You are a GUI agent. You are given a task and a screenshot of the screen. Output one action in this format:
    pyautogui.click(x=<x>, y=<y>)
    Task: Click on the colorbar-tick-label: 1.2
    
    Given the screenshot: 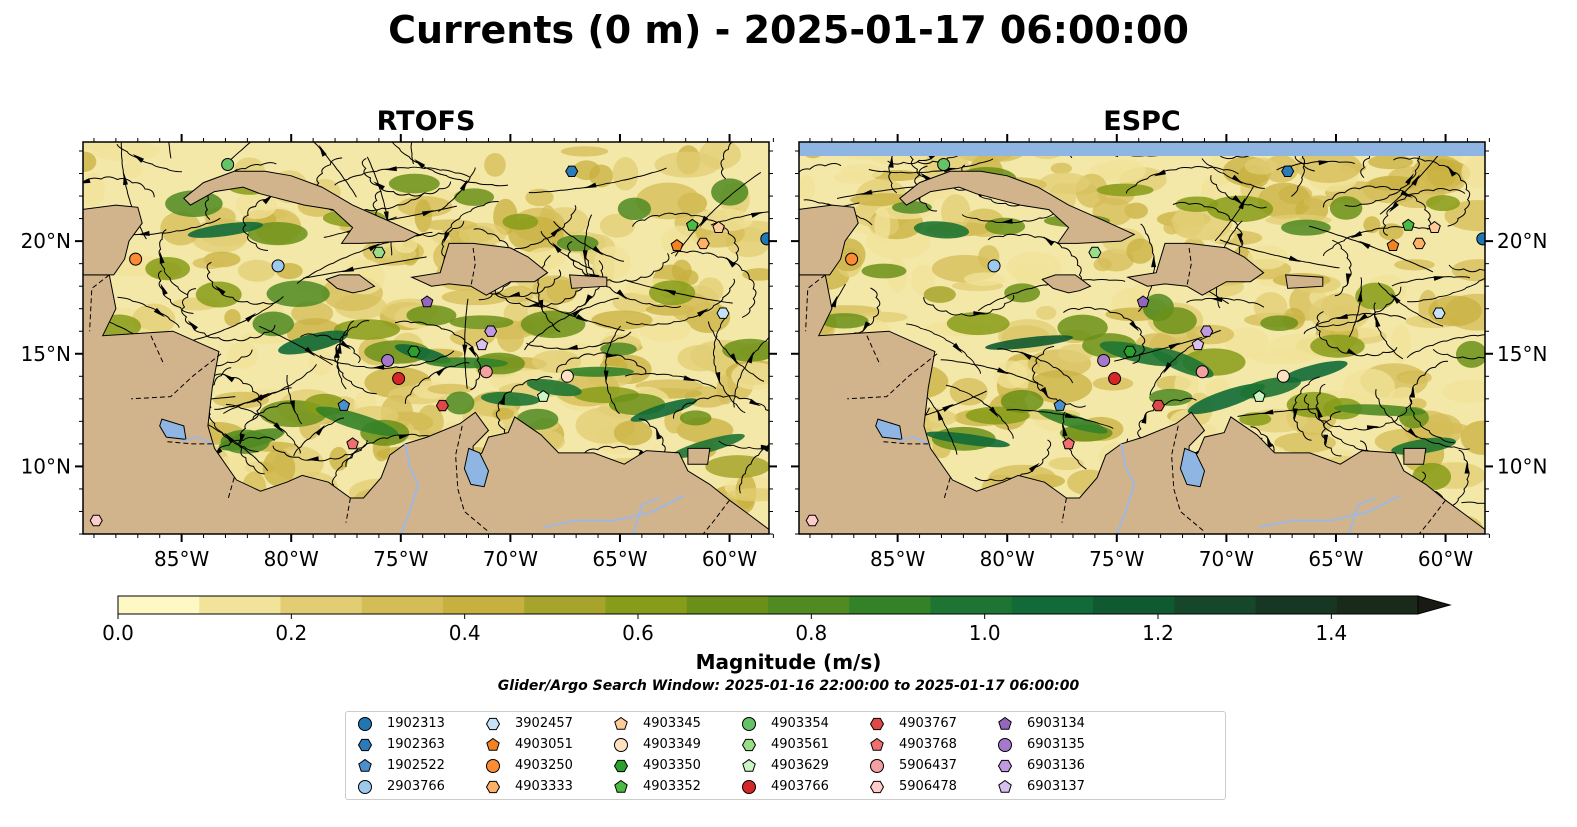 What is the action you would take?
    pyautogui.click(x=1158, y=633)
    